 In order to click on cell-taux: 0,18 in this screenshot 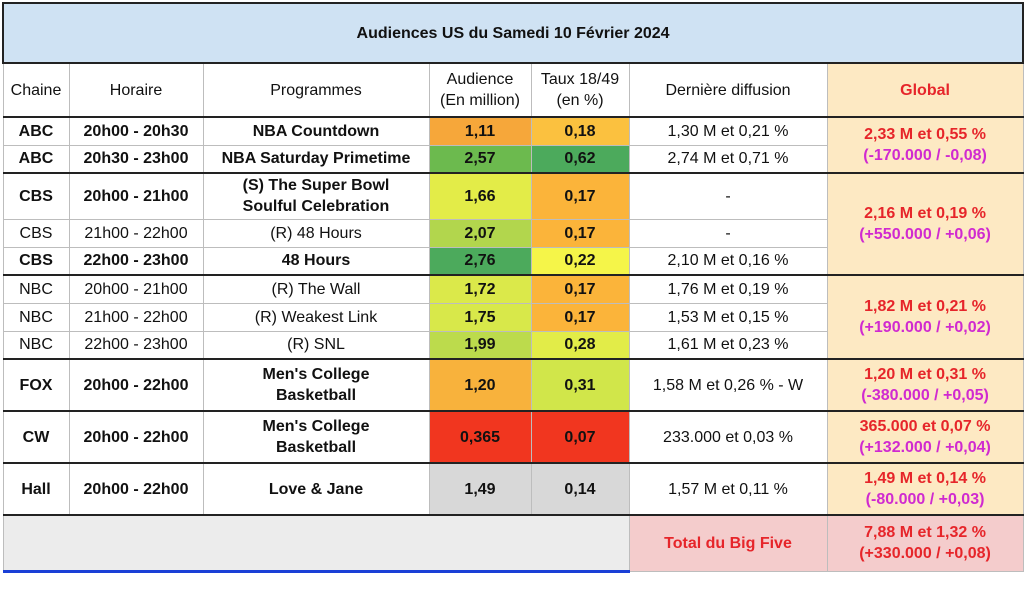, I will do `click(580, 131)`.